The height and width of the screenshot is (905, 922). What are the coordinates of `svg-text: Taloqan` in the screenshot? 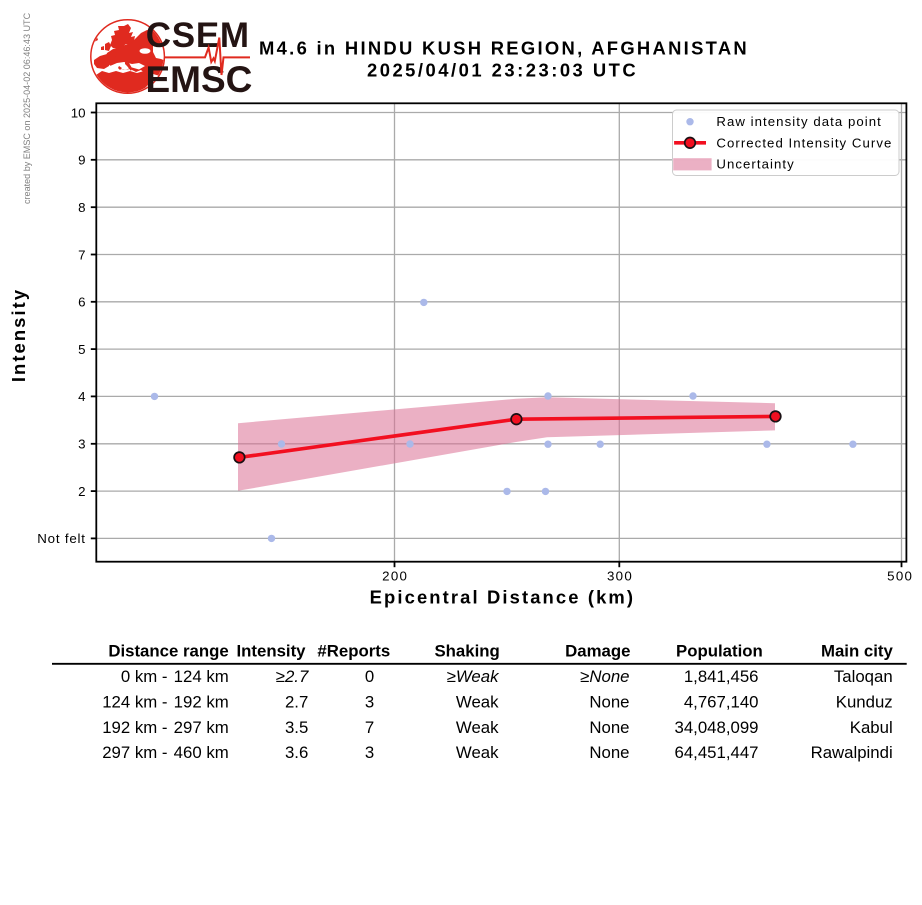 It's located at (863, 676).